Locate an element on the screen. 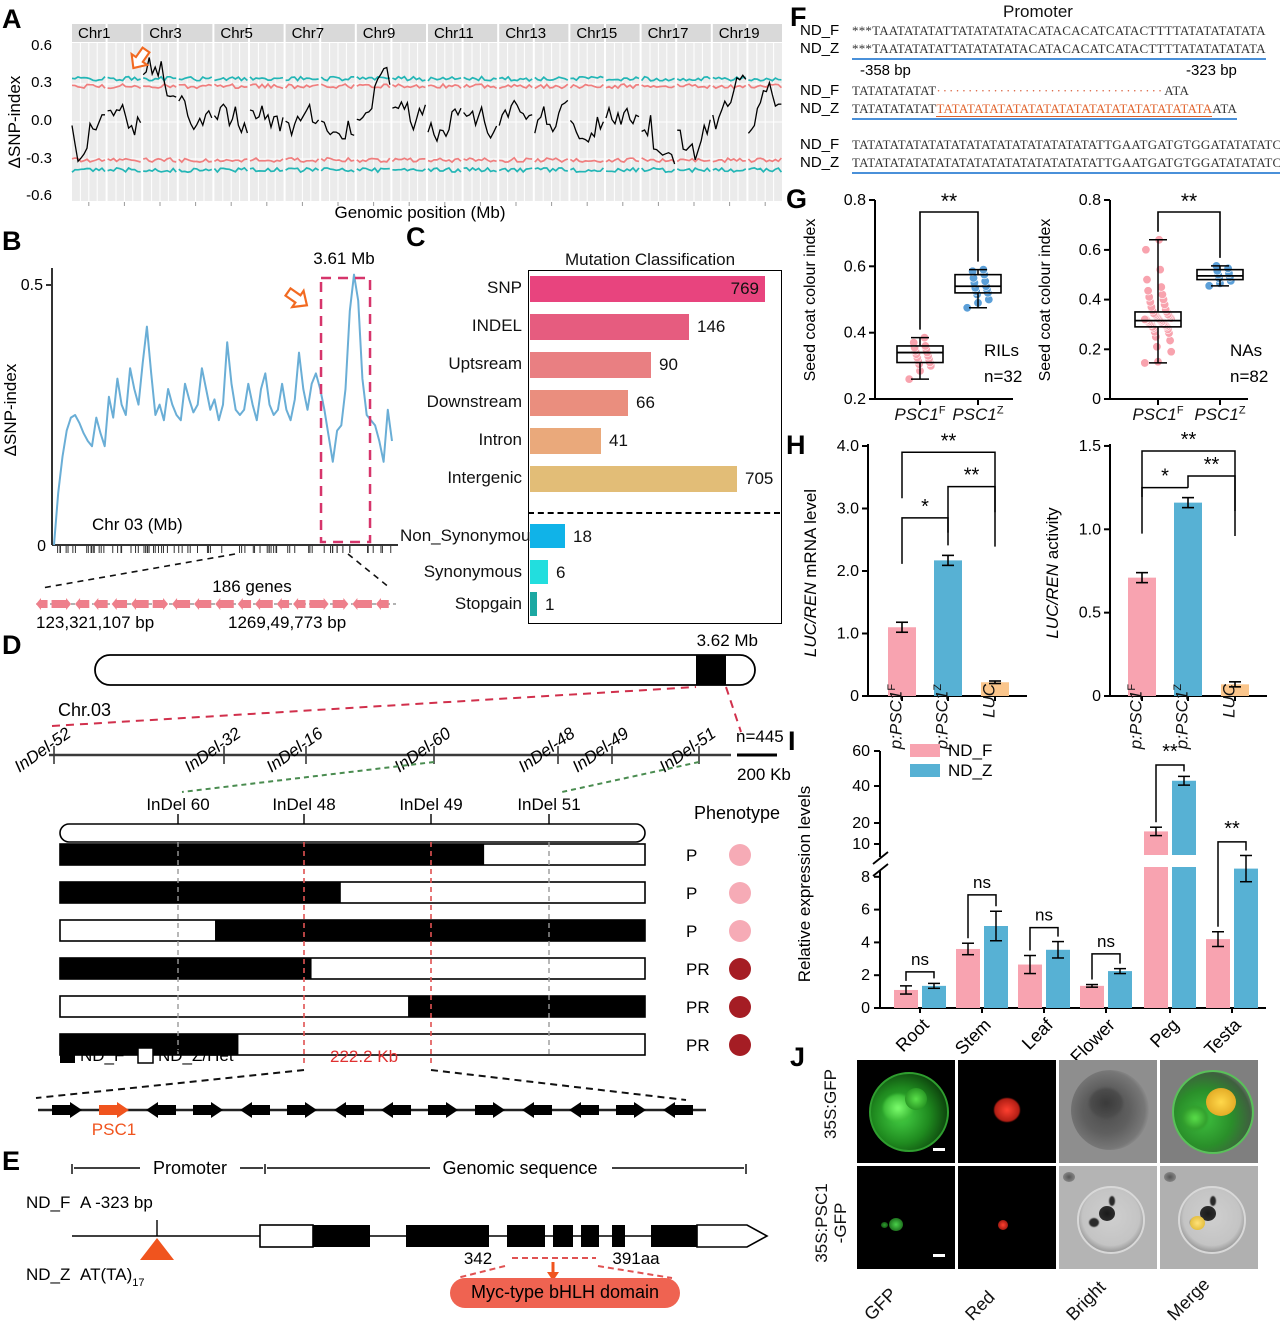  i-sig-bracket is located at coordinates (1232, 884).